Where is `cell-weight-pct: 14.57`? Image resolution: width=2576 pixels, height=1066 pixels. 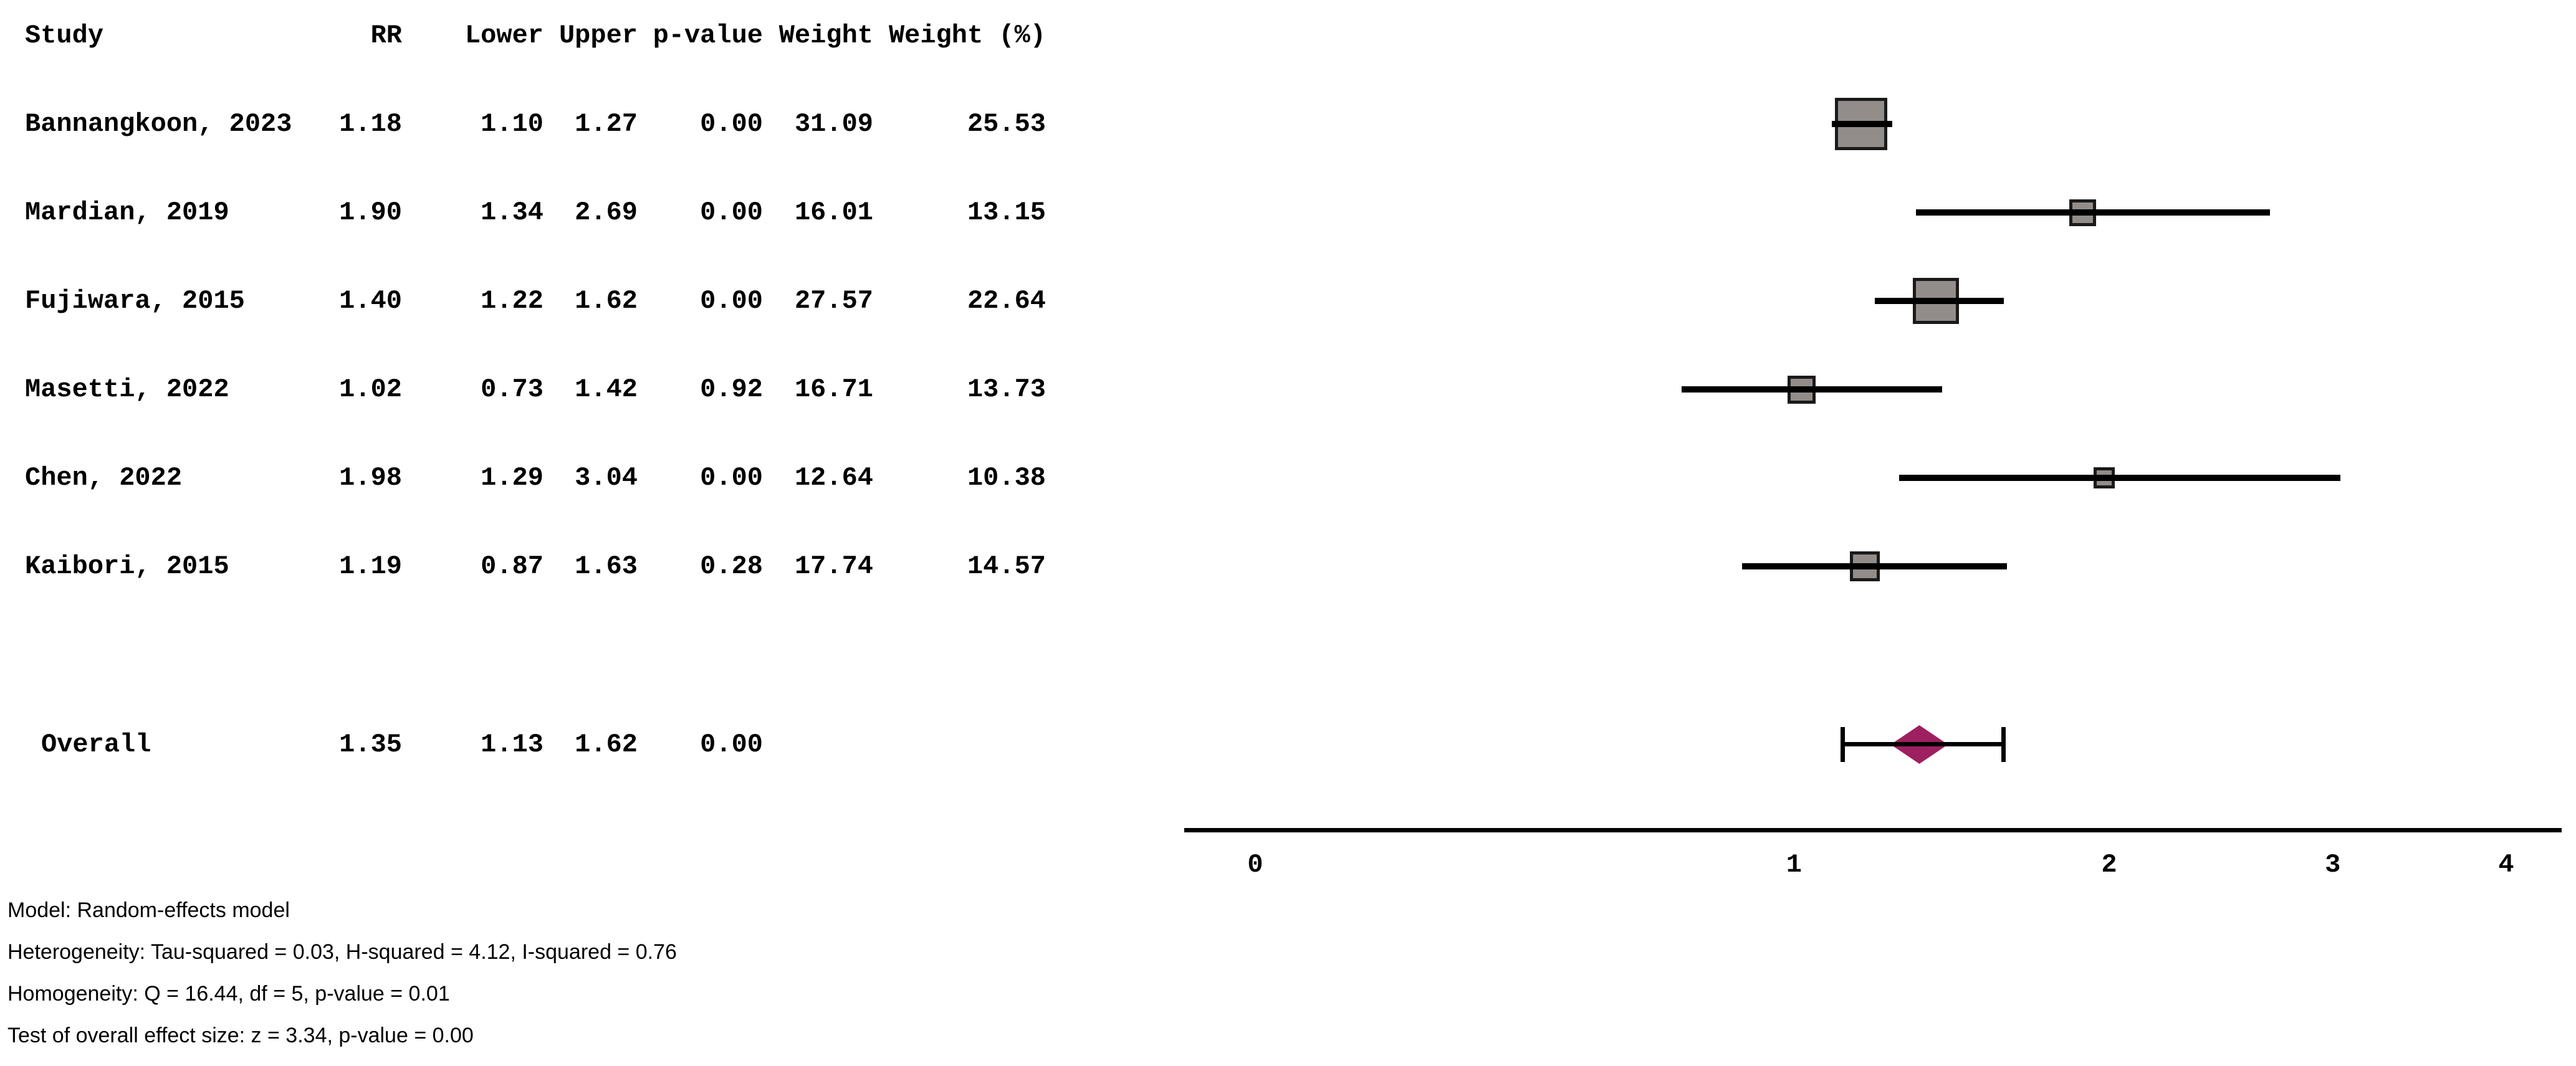
cell-weight-pct: 14.57 is located at coordinates (1006, 566).